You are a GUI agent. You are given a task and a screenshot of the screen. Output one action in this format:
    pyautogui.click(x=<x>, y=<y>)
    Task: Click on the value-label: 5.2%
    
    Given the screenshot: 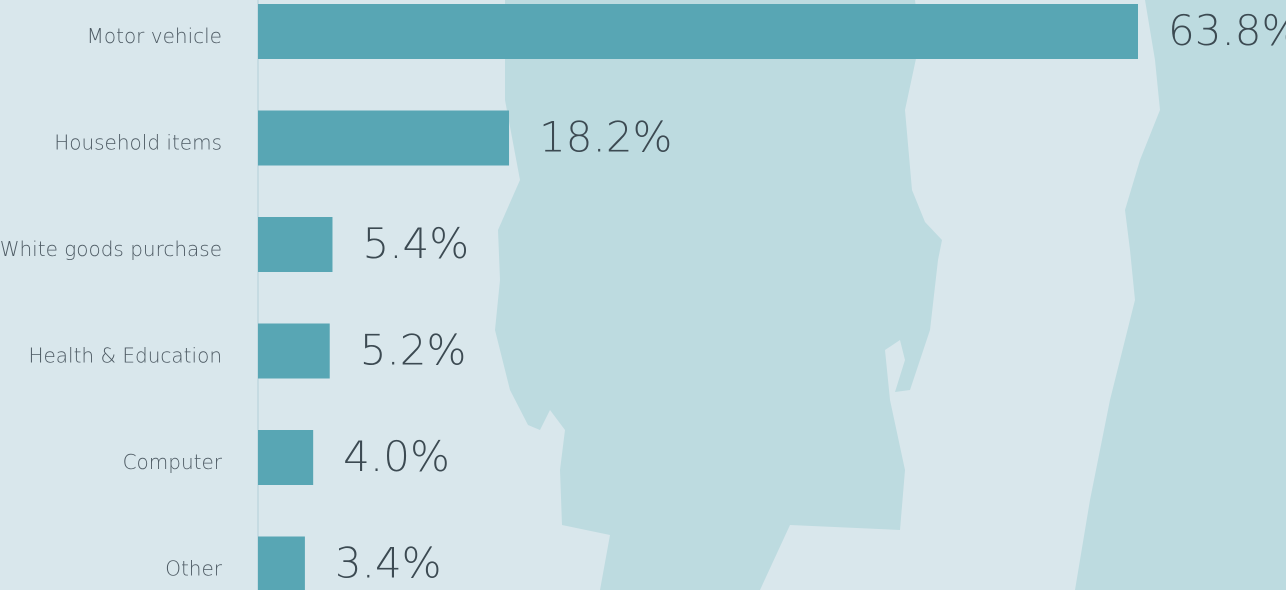 What is the action you would take?
    pyautogui.click(x=413, y=350)
    